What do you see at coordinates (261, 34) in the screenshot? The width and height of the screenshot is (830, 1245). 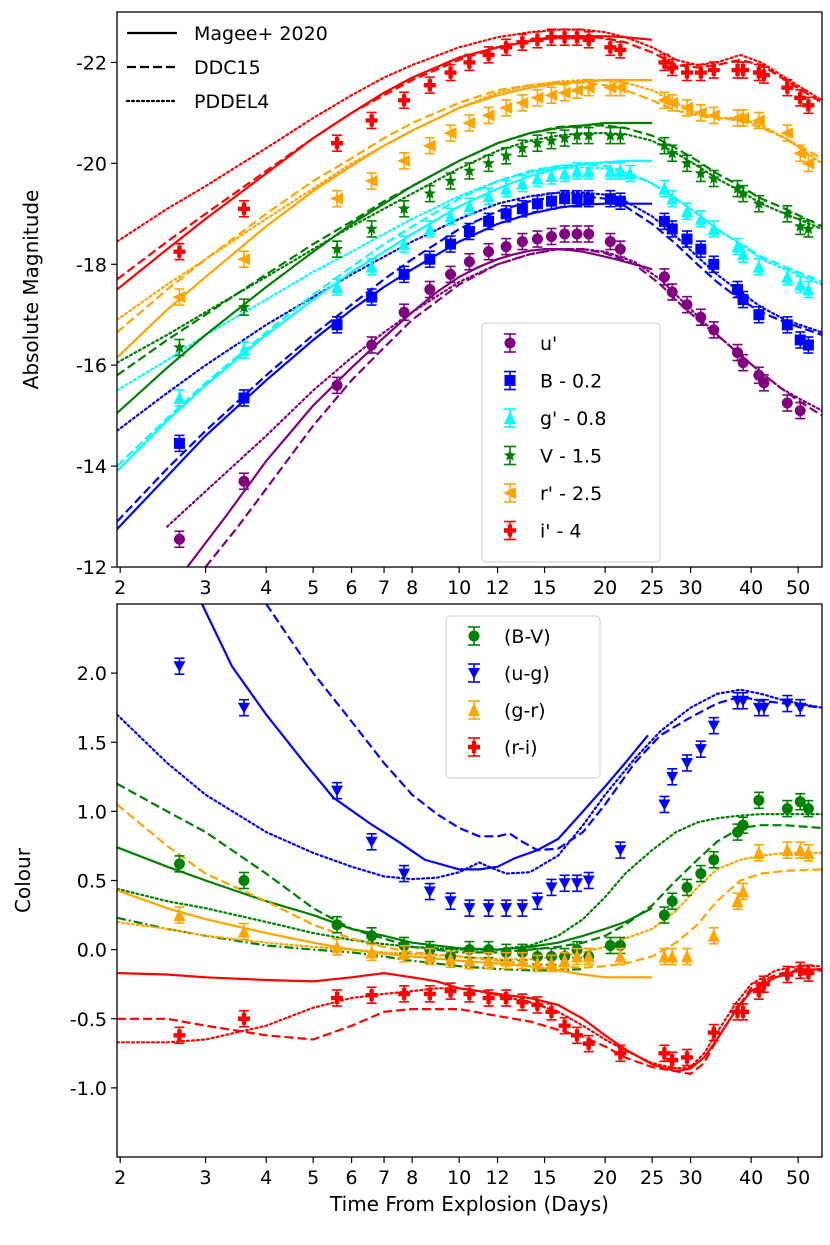 I see `model-legend-label: Magee+ 2020` at bounding box center [261, 34].